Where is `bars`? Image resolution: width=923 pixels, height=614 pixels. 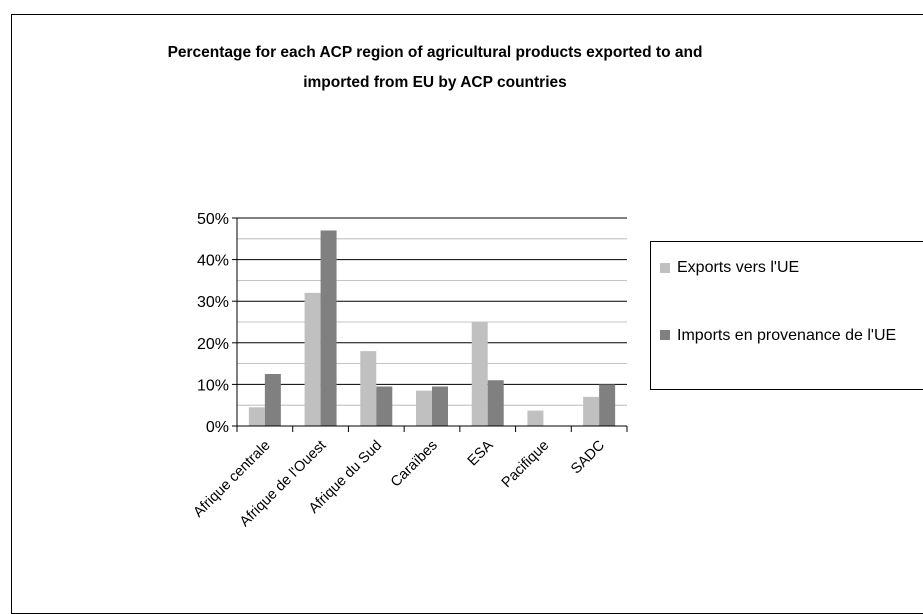 bars is located at coordinates (432, 328).